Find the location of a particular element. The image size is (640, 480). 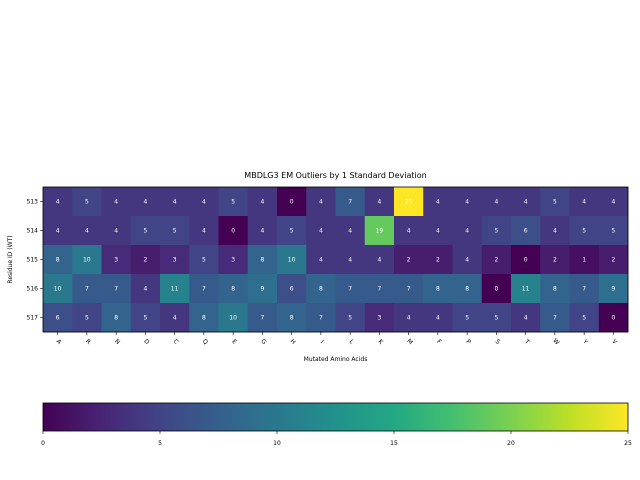

y-axis-ticks: 513 514 515 516 517 is located at coordinates (35, 260).